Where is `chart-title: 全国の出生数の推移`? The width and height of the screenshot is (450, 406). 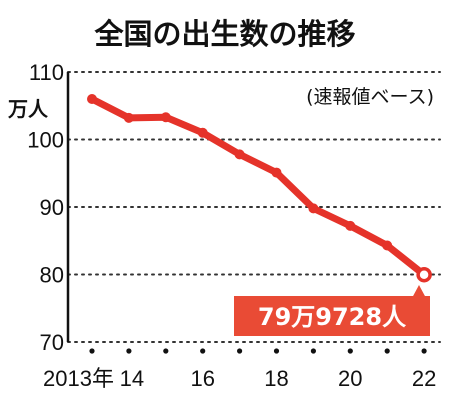 chart-title: 全国の出生数の推移 is located at coordinates (224, 34).